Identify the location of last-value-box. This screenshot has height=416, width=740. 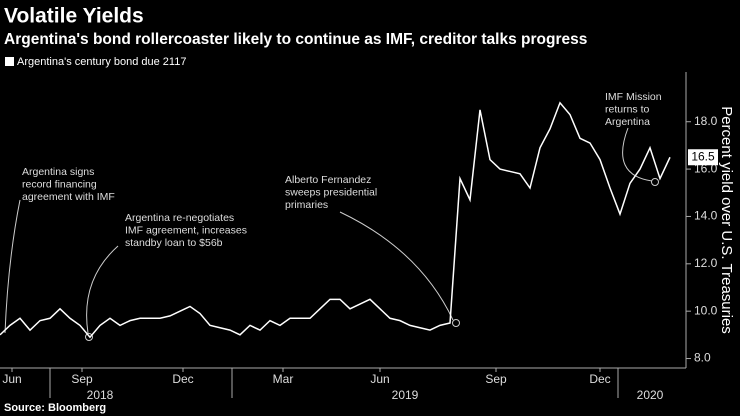
(703, 157).